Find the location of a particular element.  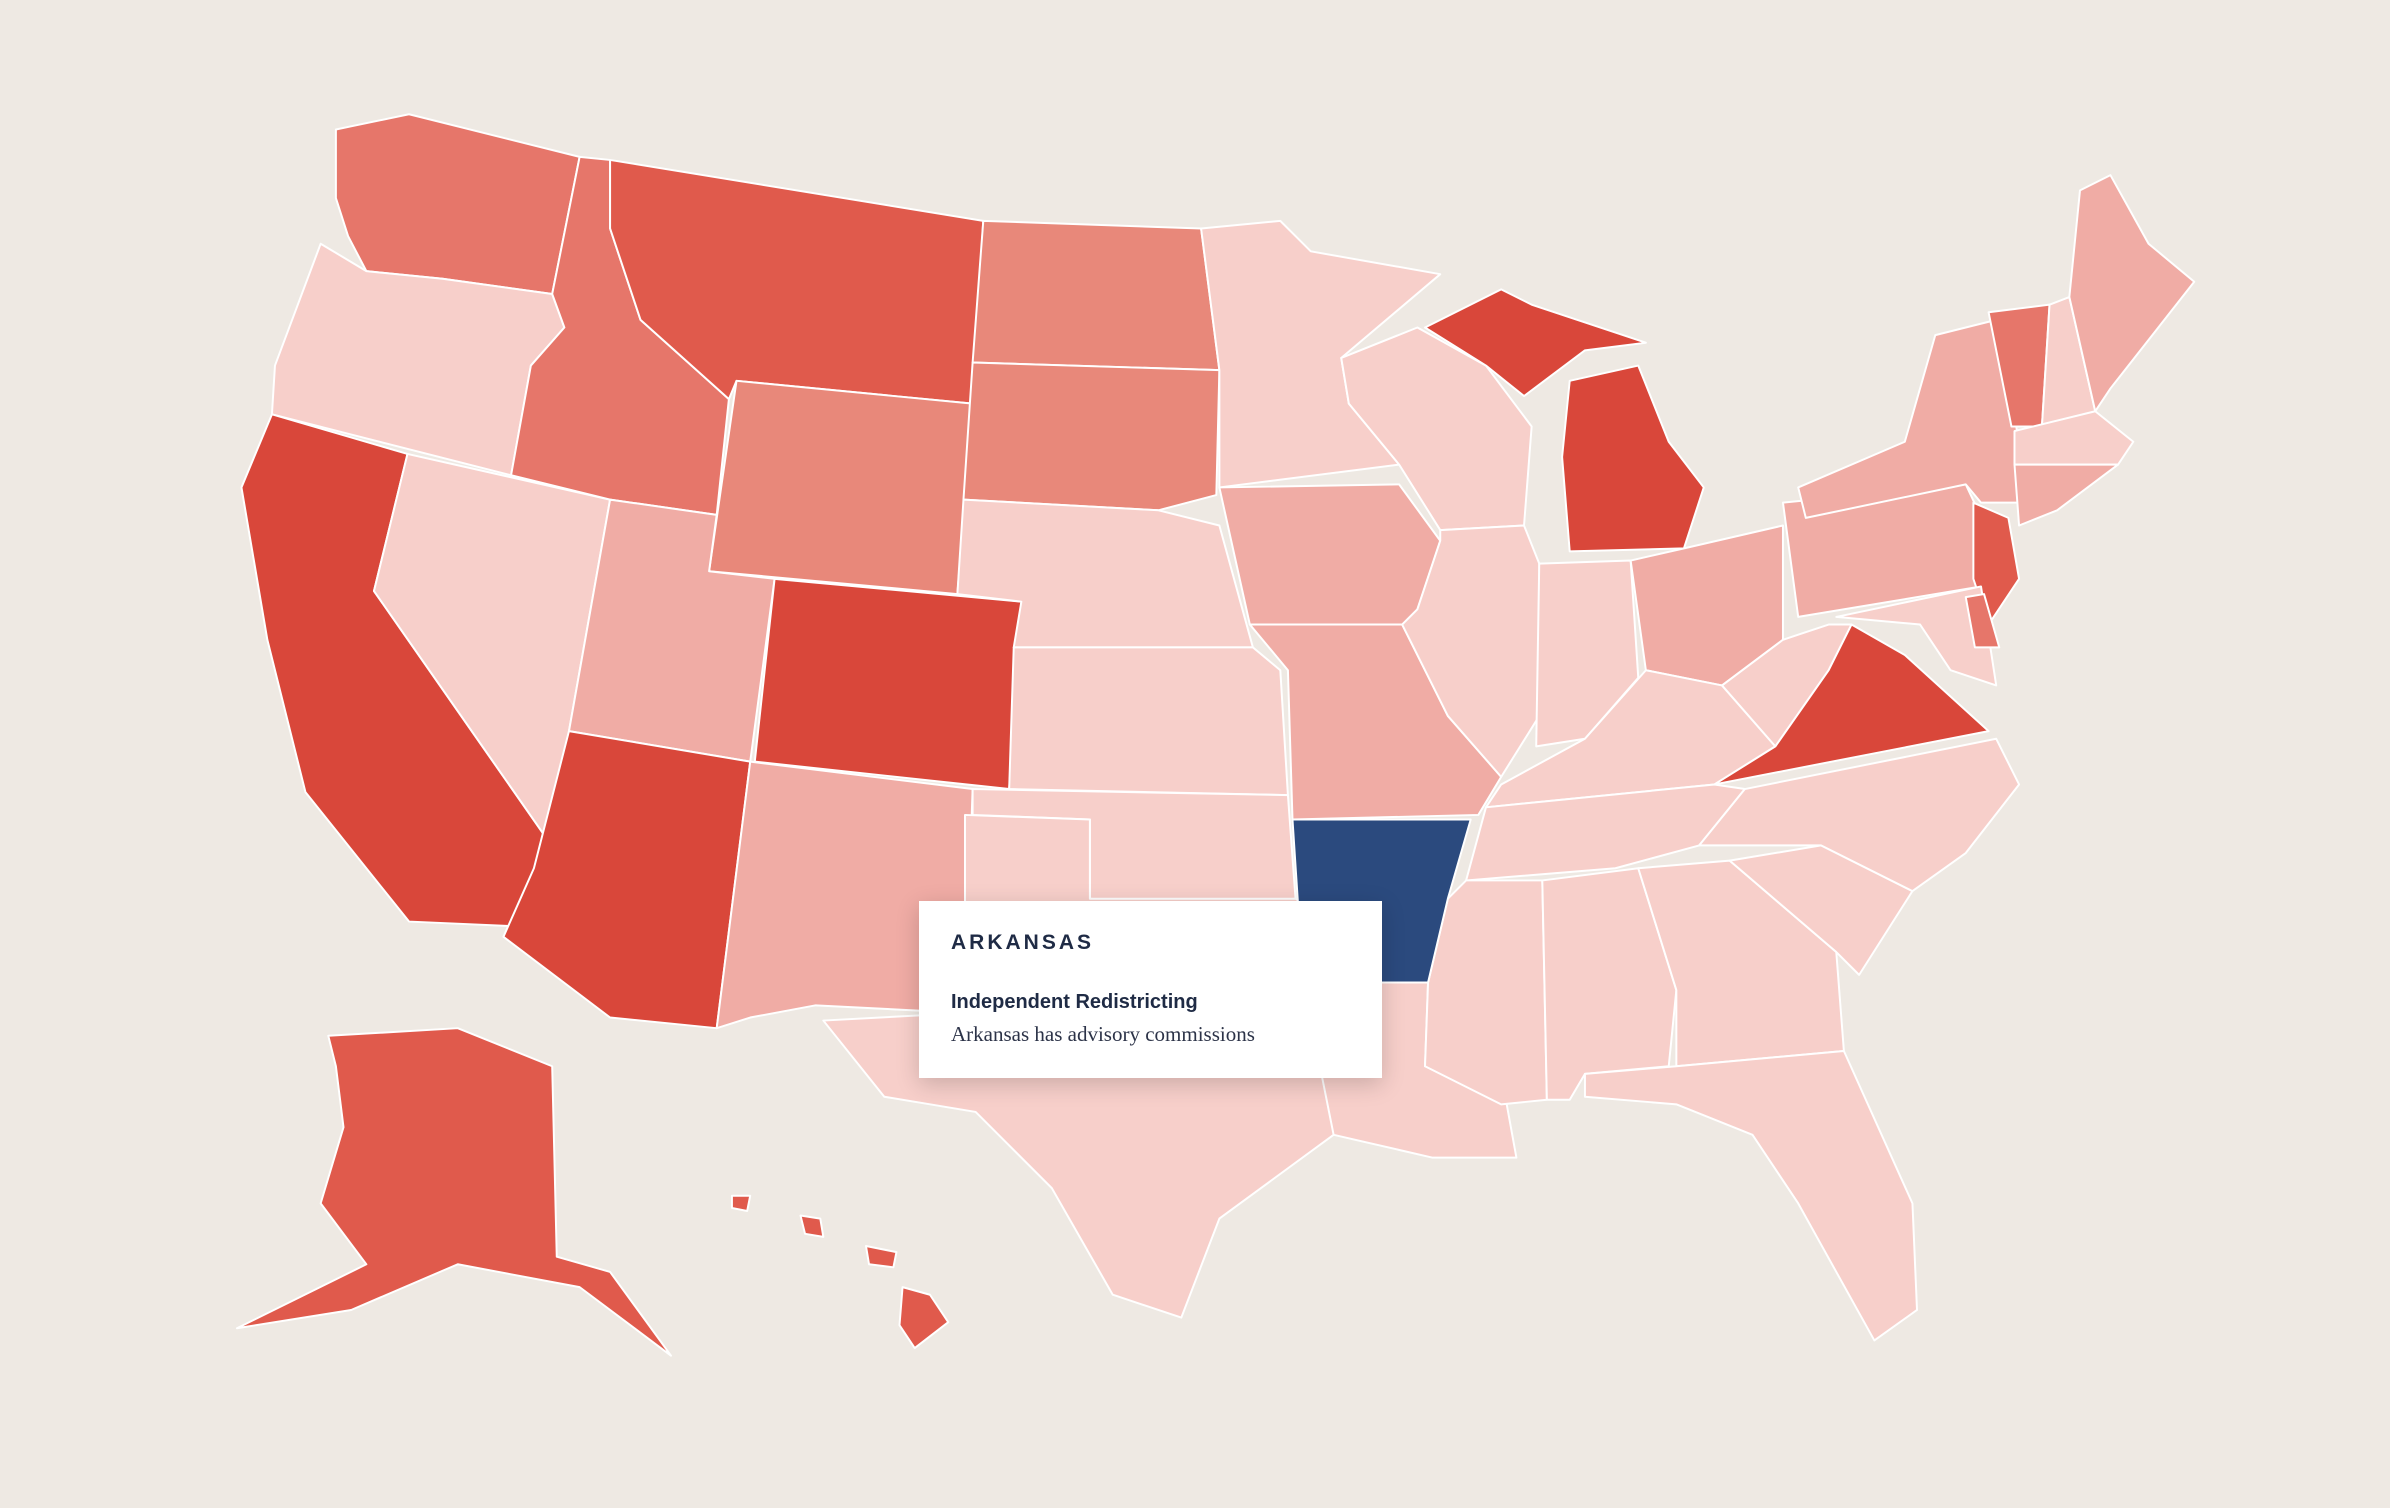

state-wy is located at coordinates (841, 487).